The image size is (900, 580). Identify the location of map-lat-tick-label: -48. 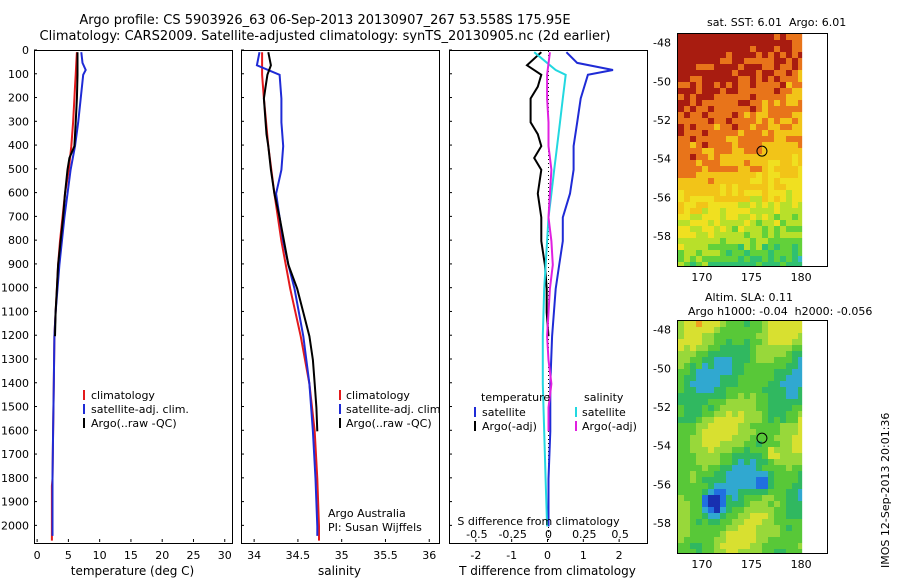
(662, 43).